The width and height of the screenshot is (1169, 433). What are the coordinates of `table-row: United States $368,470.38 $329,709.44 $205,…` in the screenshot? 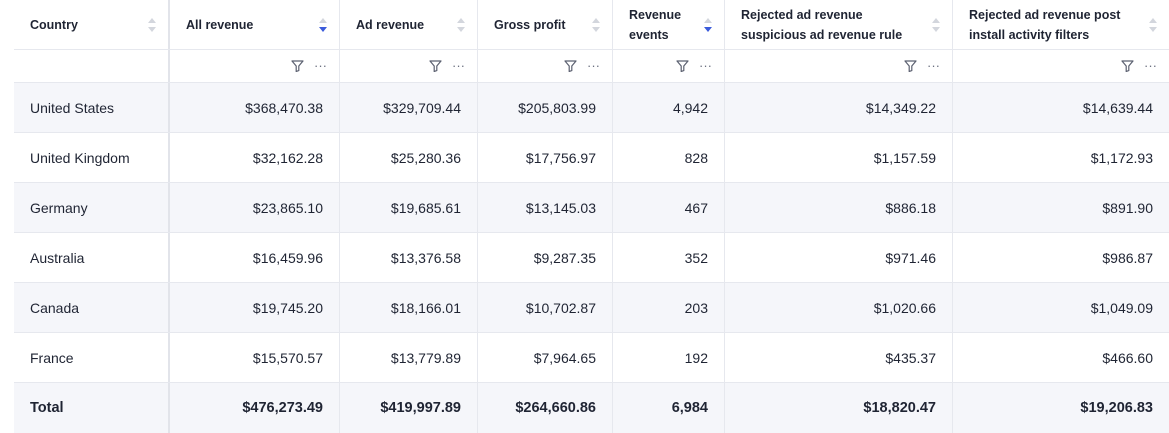 It's located at (591, 108).